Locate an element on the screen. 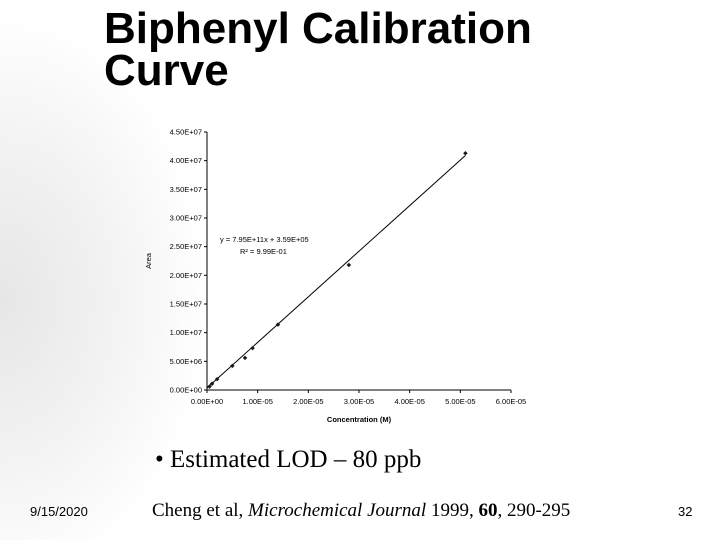 The width and height of the screenshot is (720, 540). r-squared-label: R² = 9.99E-01 is located at coordinates (263, 251).